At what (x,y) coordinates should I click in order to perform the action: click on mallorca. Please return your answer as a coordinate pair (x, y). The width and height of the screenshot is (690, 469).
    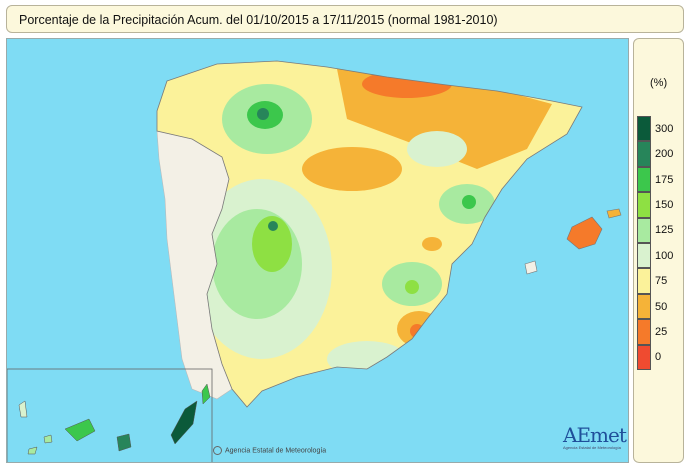
    Looking at the image, I should click on (584, 233).